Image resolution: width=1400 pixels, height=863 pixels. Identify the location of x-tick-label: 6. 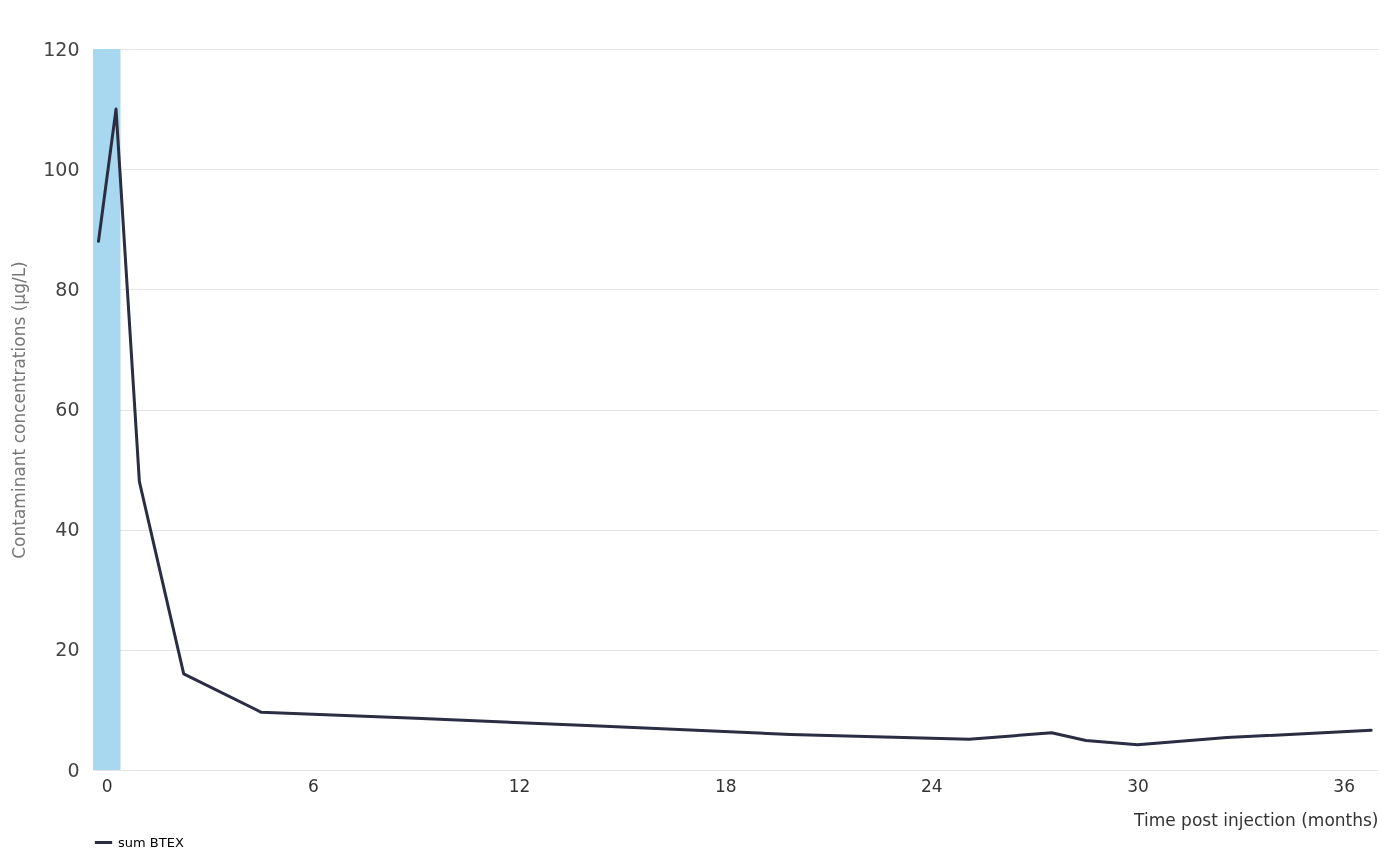
(313, 785).